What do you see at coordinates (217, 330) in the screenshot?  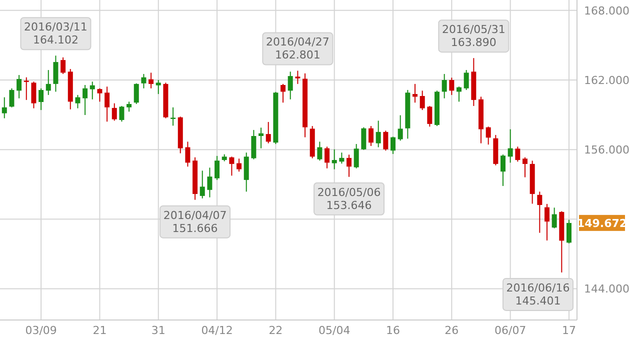 I see `x-tick-label: 04/12` at bounding box center [217, 330].